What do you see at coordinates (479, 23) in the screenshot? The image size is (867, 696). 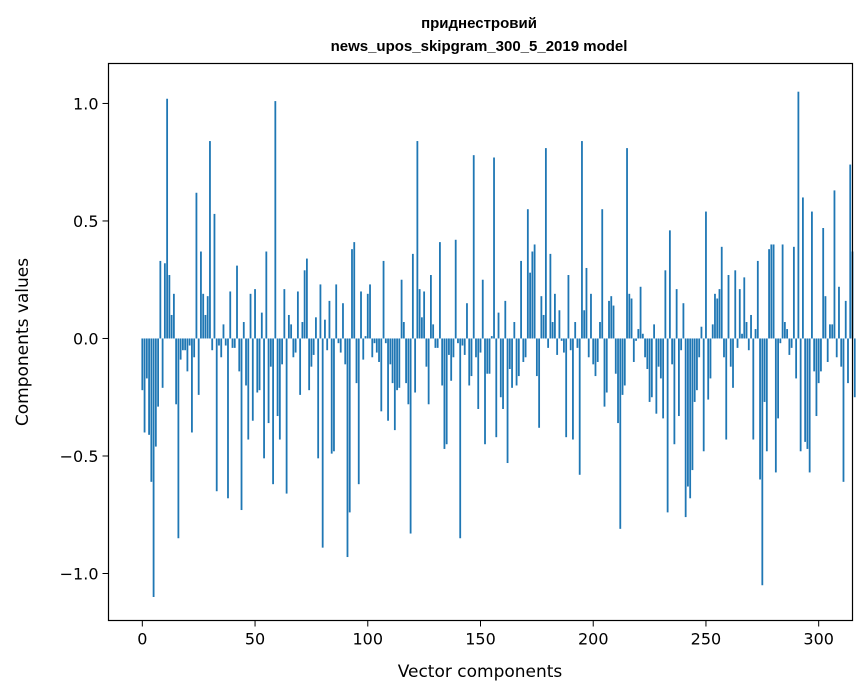 I see `chart-title-line-1: приднестровий` at bounding box center [479, 23].